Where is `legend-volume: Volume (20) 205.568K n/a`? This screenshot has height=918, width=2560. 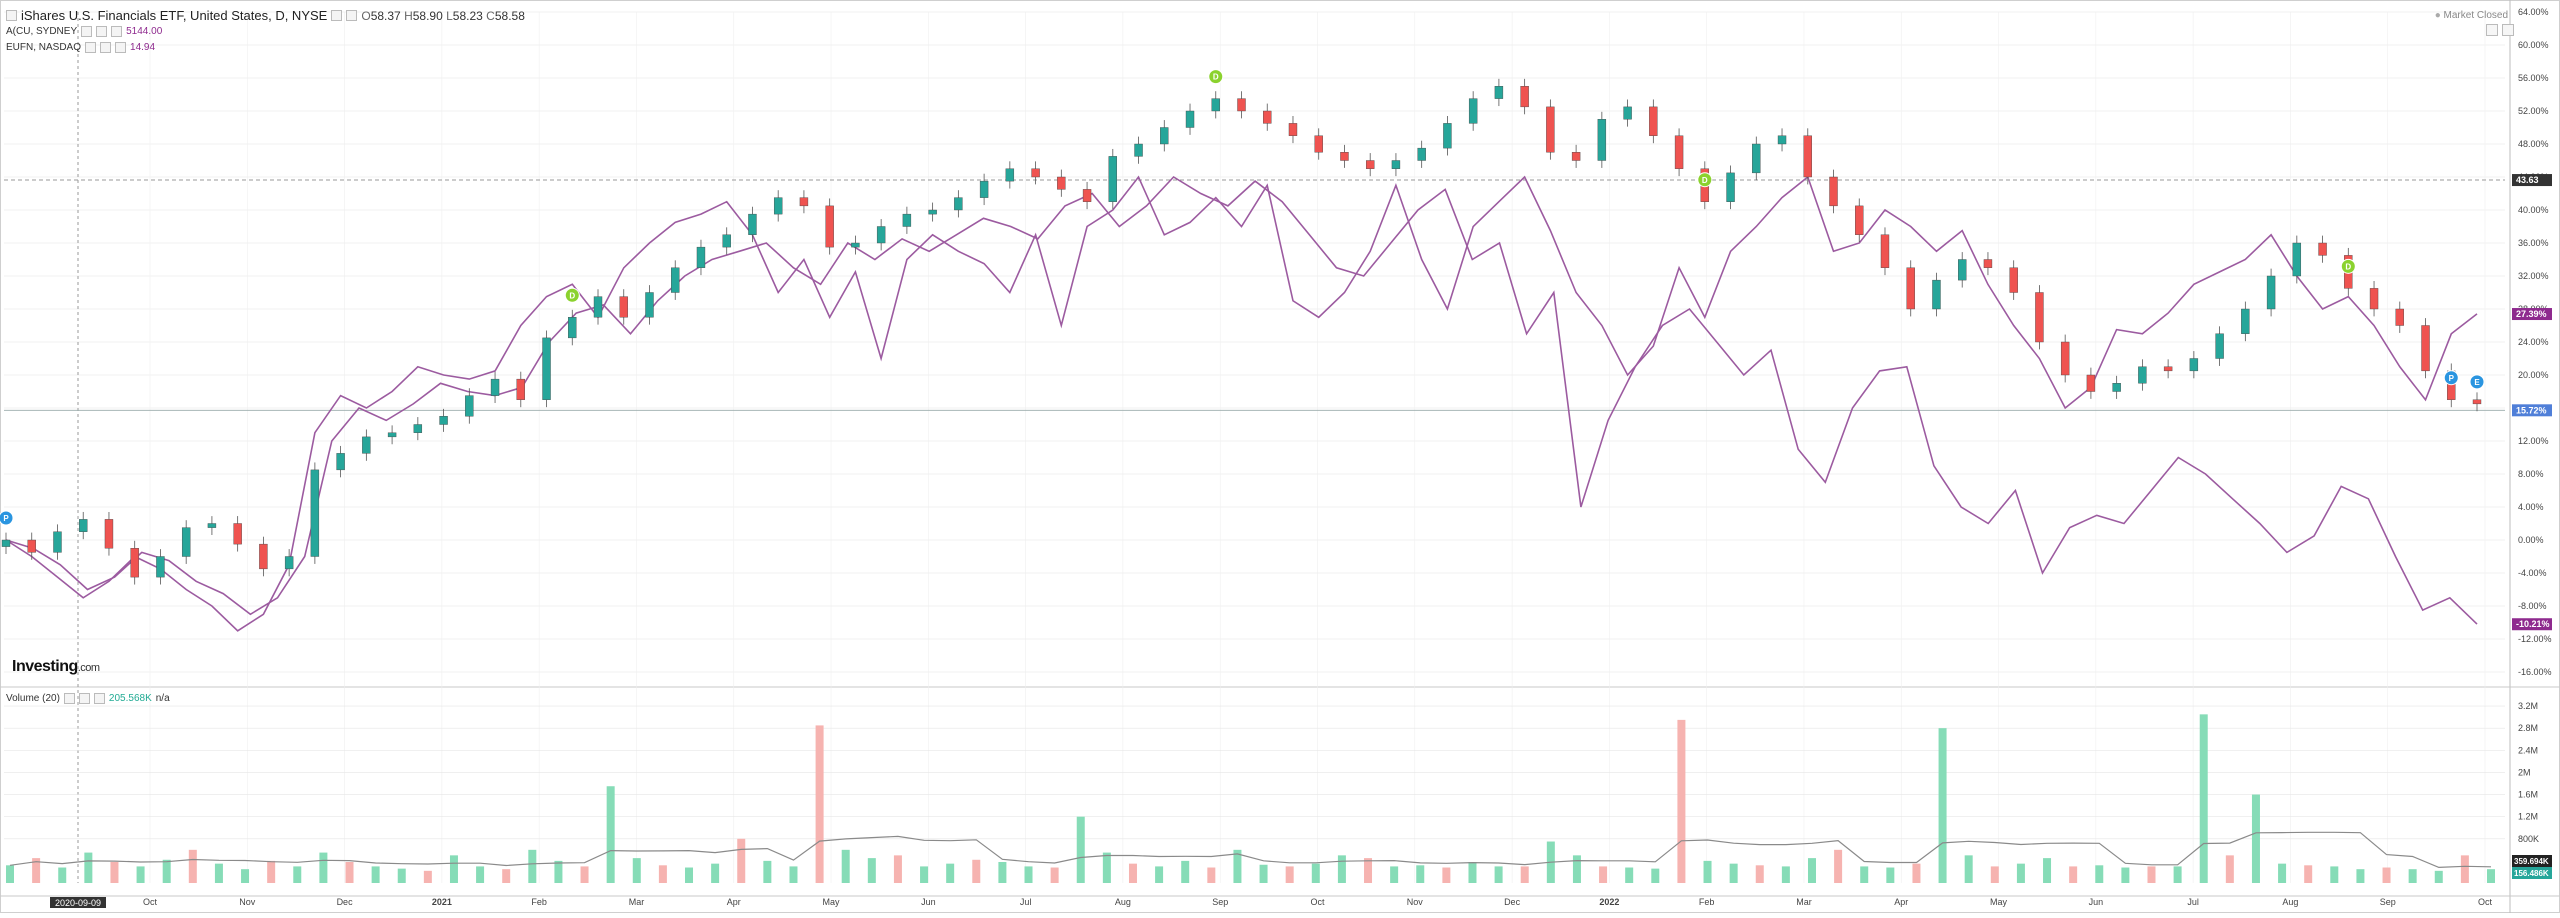 legend-volume: Volume (20) 205.568K n/a is located at coordinates (88, 698).